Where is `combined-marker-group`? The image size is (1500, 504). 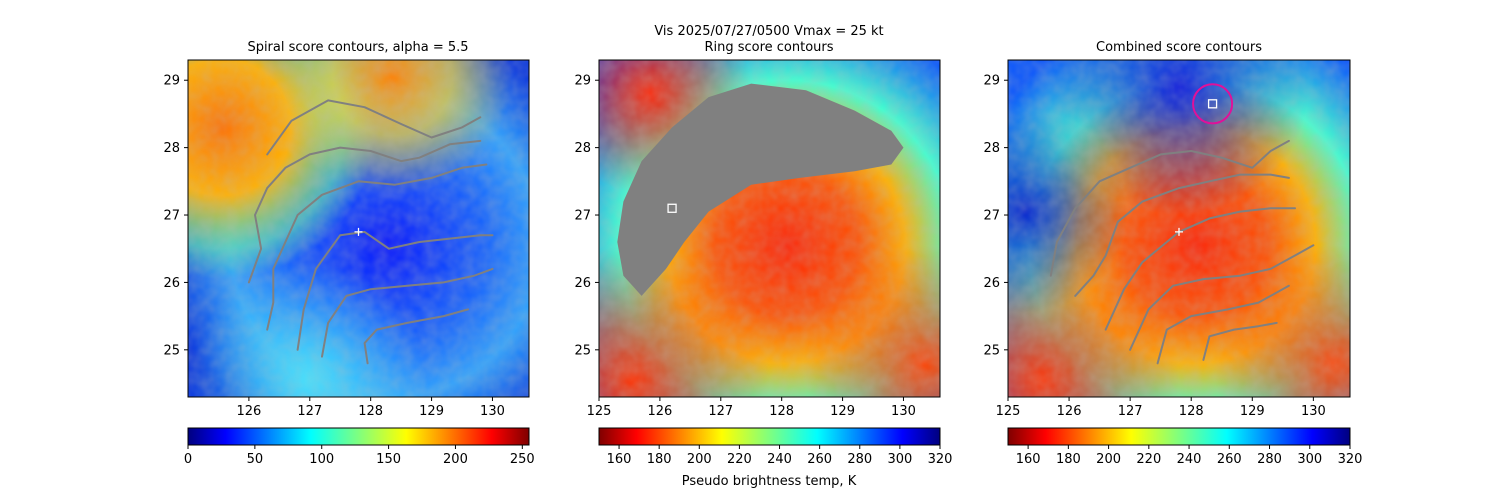
combined-marker-group is located at coordinates (1204, 159).